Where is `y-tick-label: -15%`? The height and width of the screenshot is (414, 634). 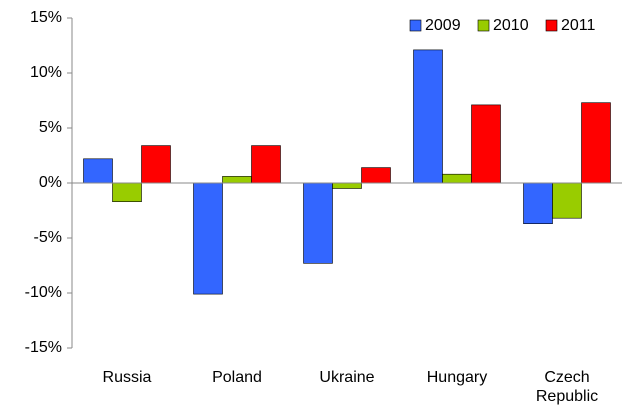
y-tick-label: -15% is located at coordinates (43, 347).